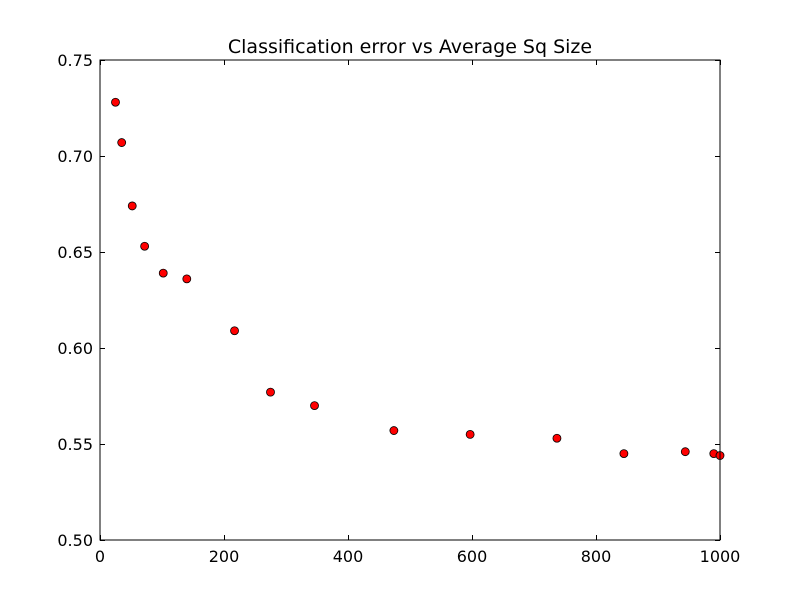  What do you see at coordinates (75, 540) in the screenshot?
I see `y-tick-label: 0.50` at bounding box center [75, 540].